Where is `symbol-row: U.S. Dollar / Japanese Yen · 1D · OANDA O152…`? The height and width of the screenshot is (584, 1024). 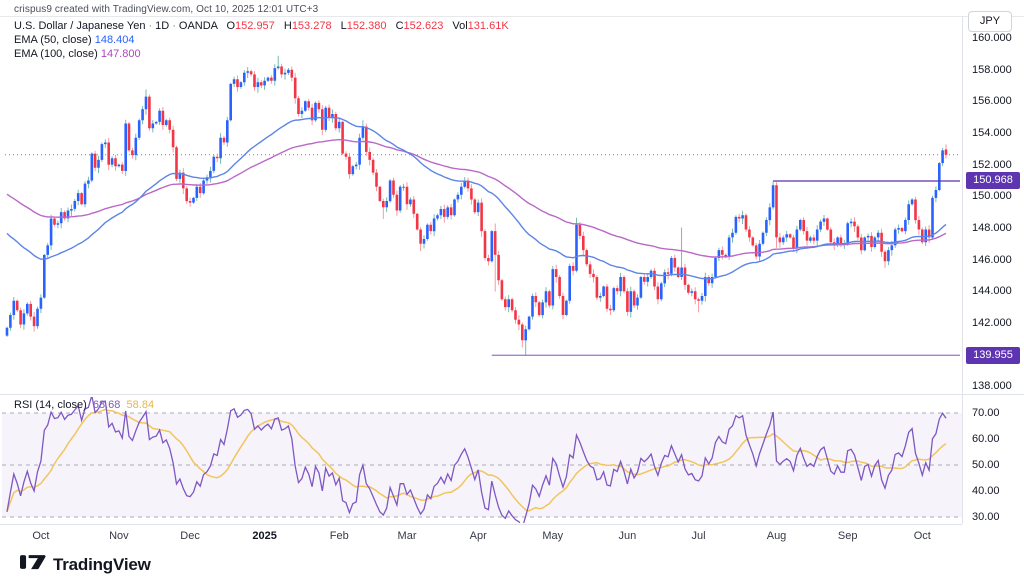
symbol-row: U.S. Dollar / Japanese Yen · 1D · OANDA O152… is located at coordinates (261, 26).